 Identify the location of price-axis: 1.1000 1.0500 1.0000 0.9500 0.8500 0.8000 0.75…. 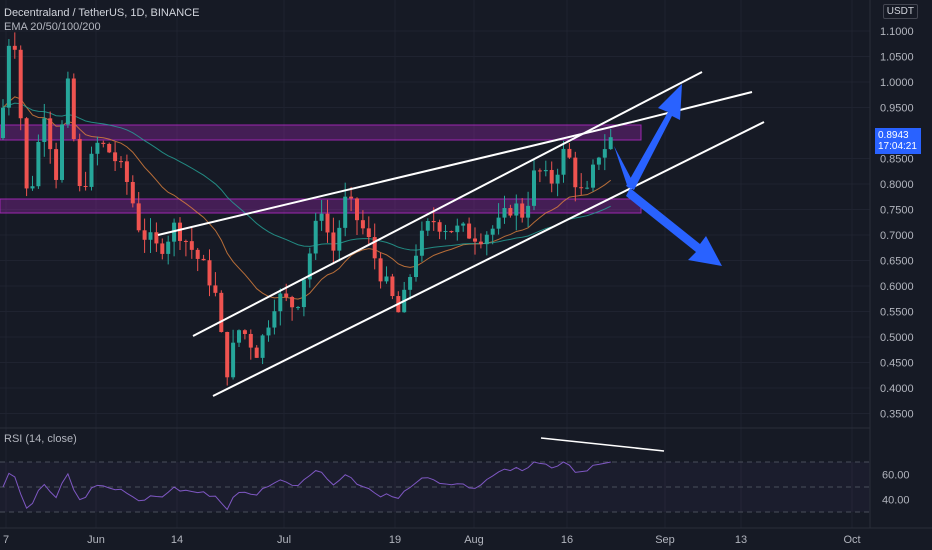
(897, 223).